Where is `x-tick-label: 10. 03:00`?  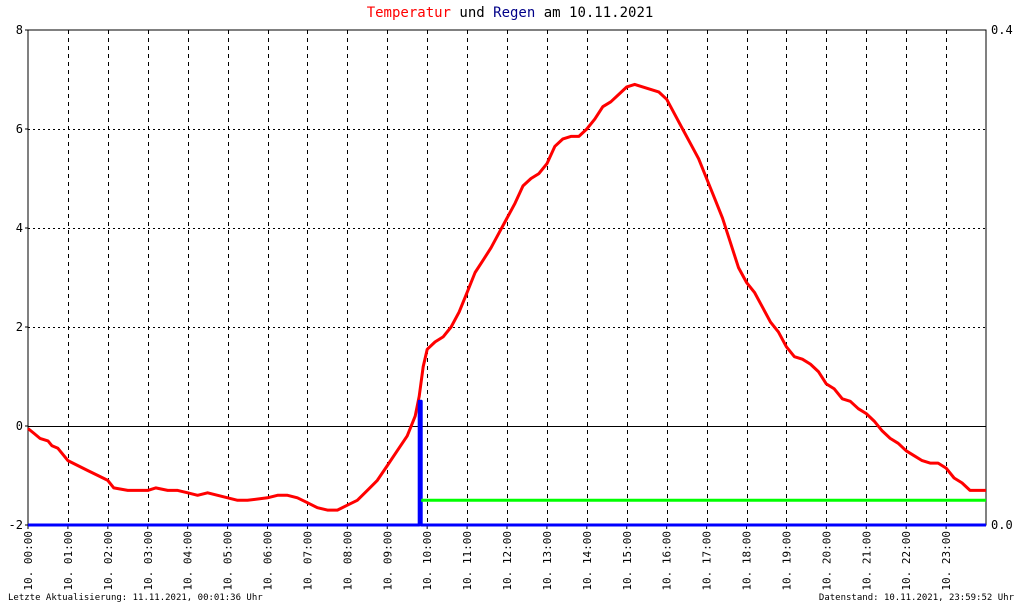
x-tick-label: 10. 03:00 is located at coordinates (148, 561).